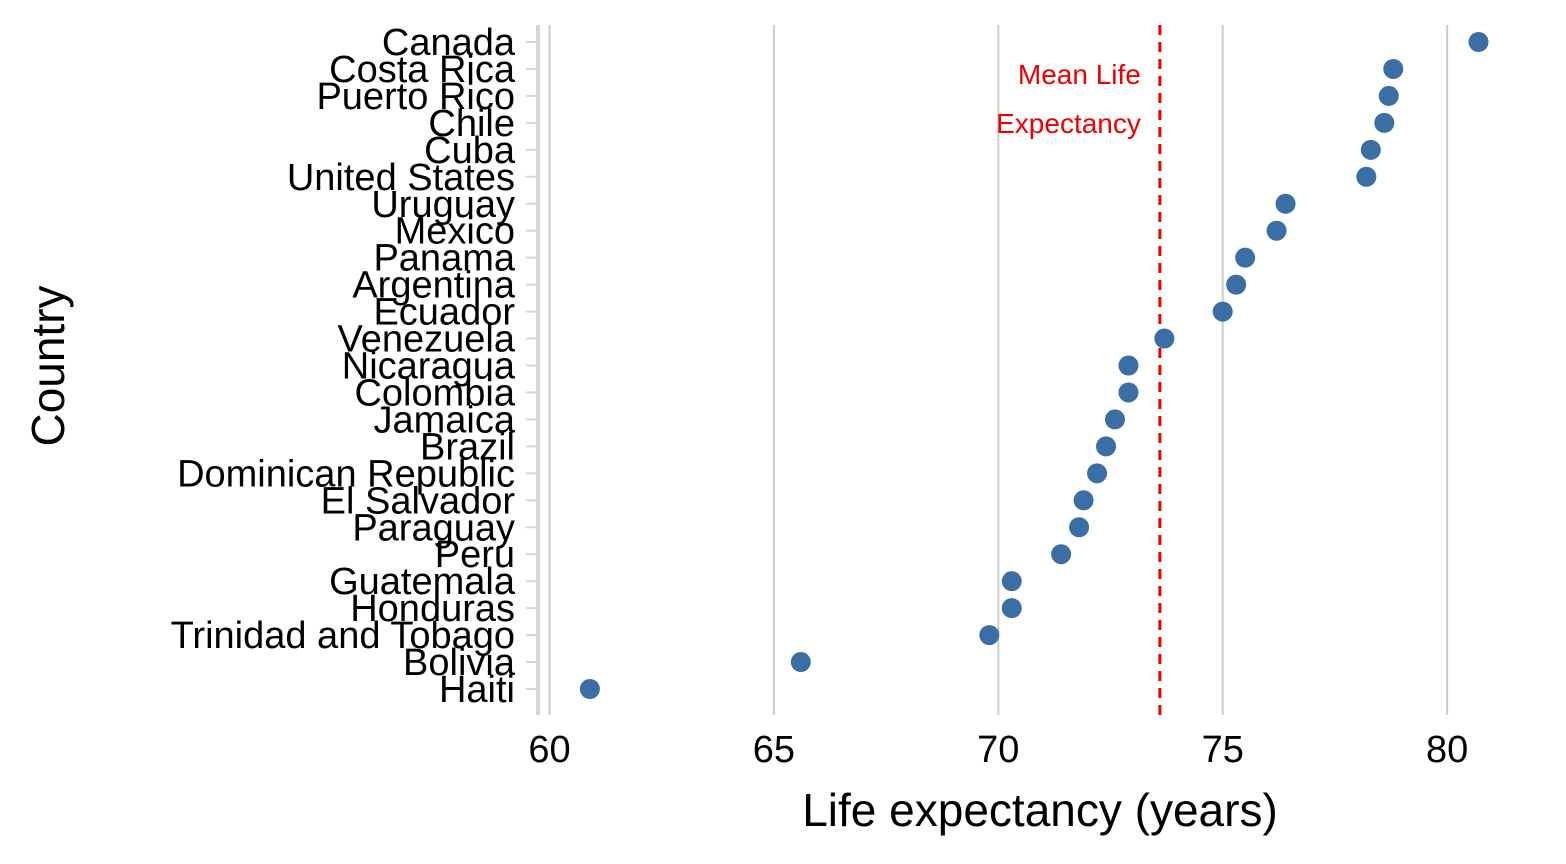 Image resolution: width=1566 pixels, height=864 pixels. I want to click on y-tick-label: Haiti, so click(477, 690).